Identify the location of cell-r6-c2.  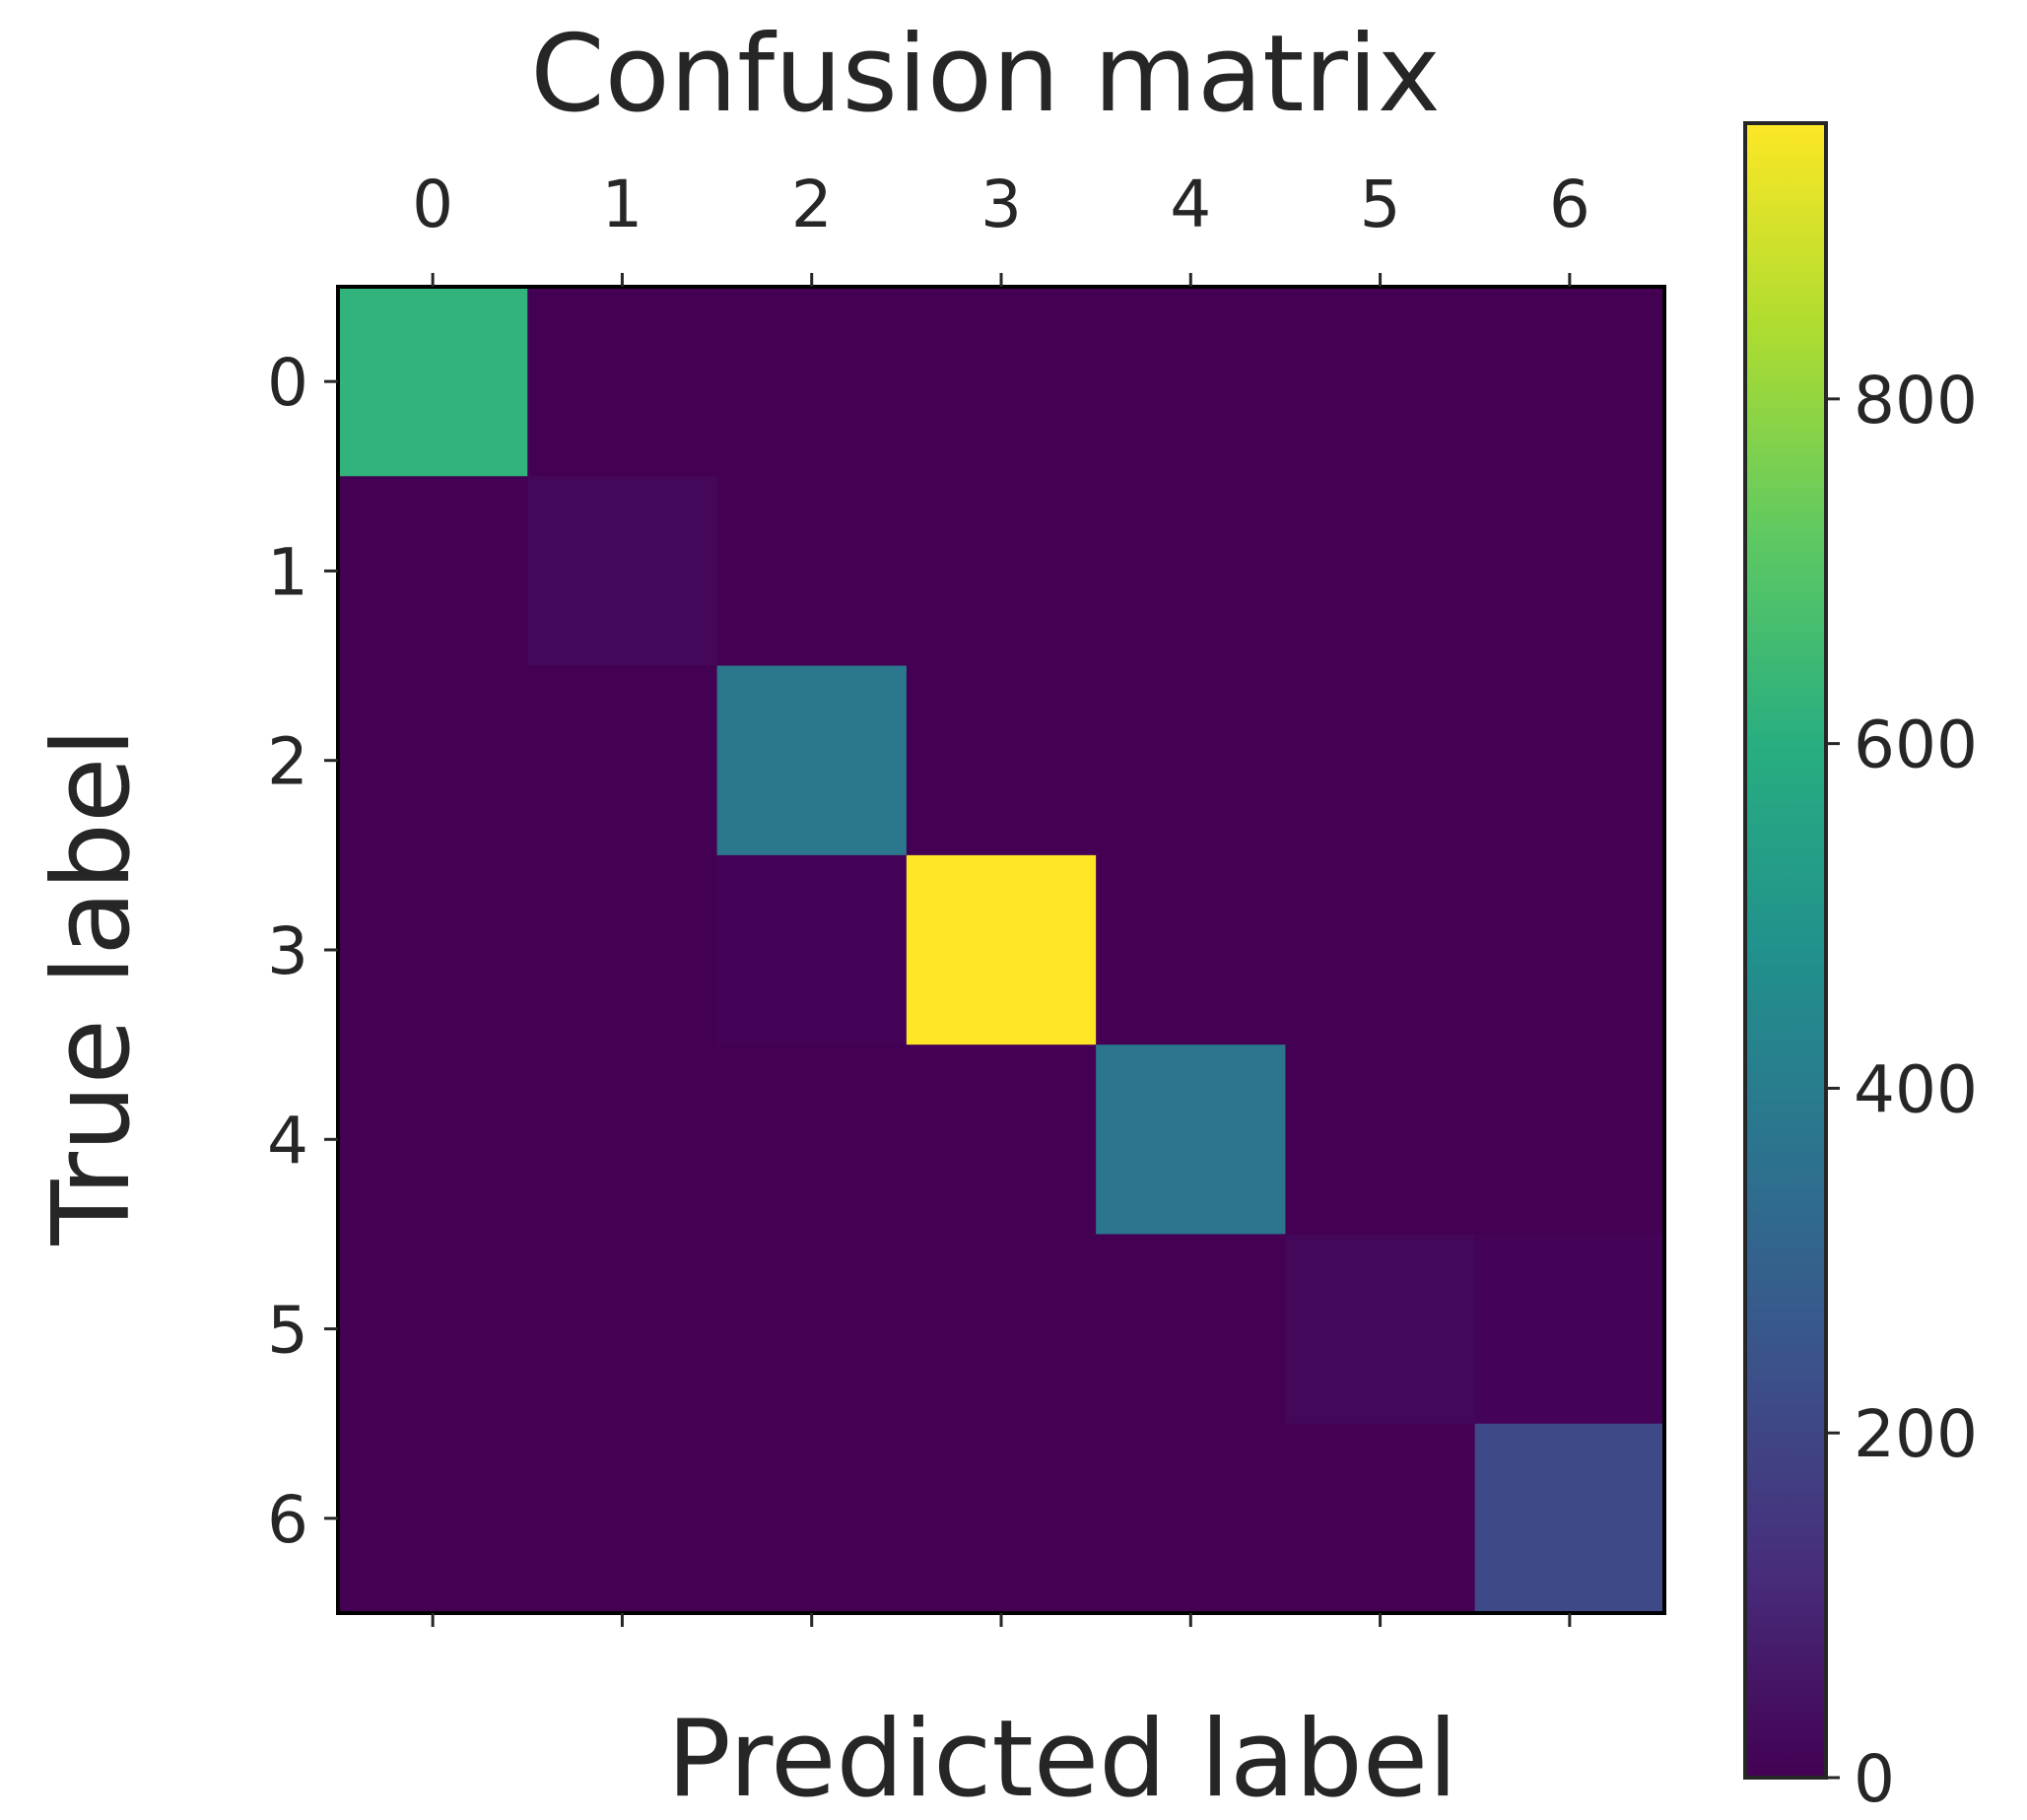
(812, 1518).